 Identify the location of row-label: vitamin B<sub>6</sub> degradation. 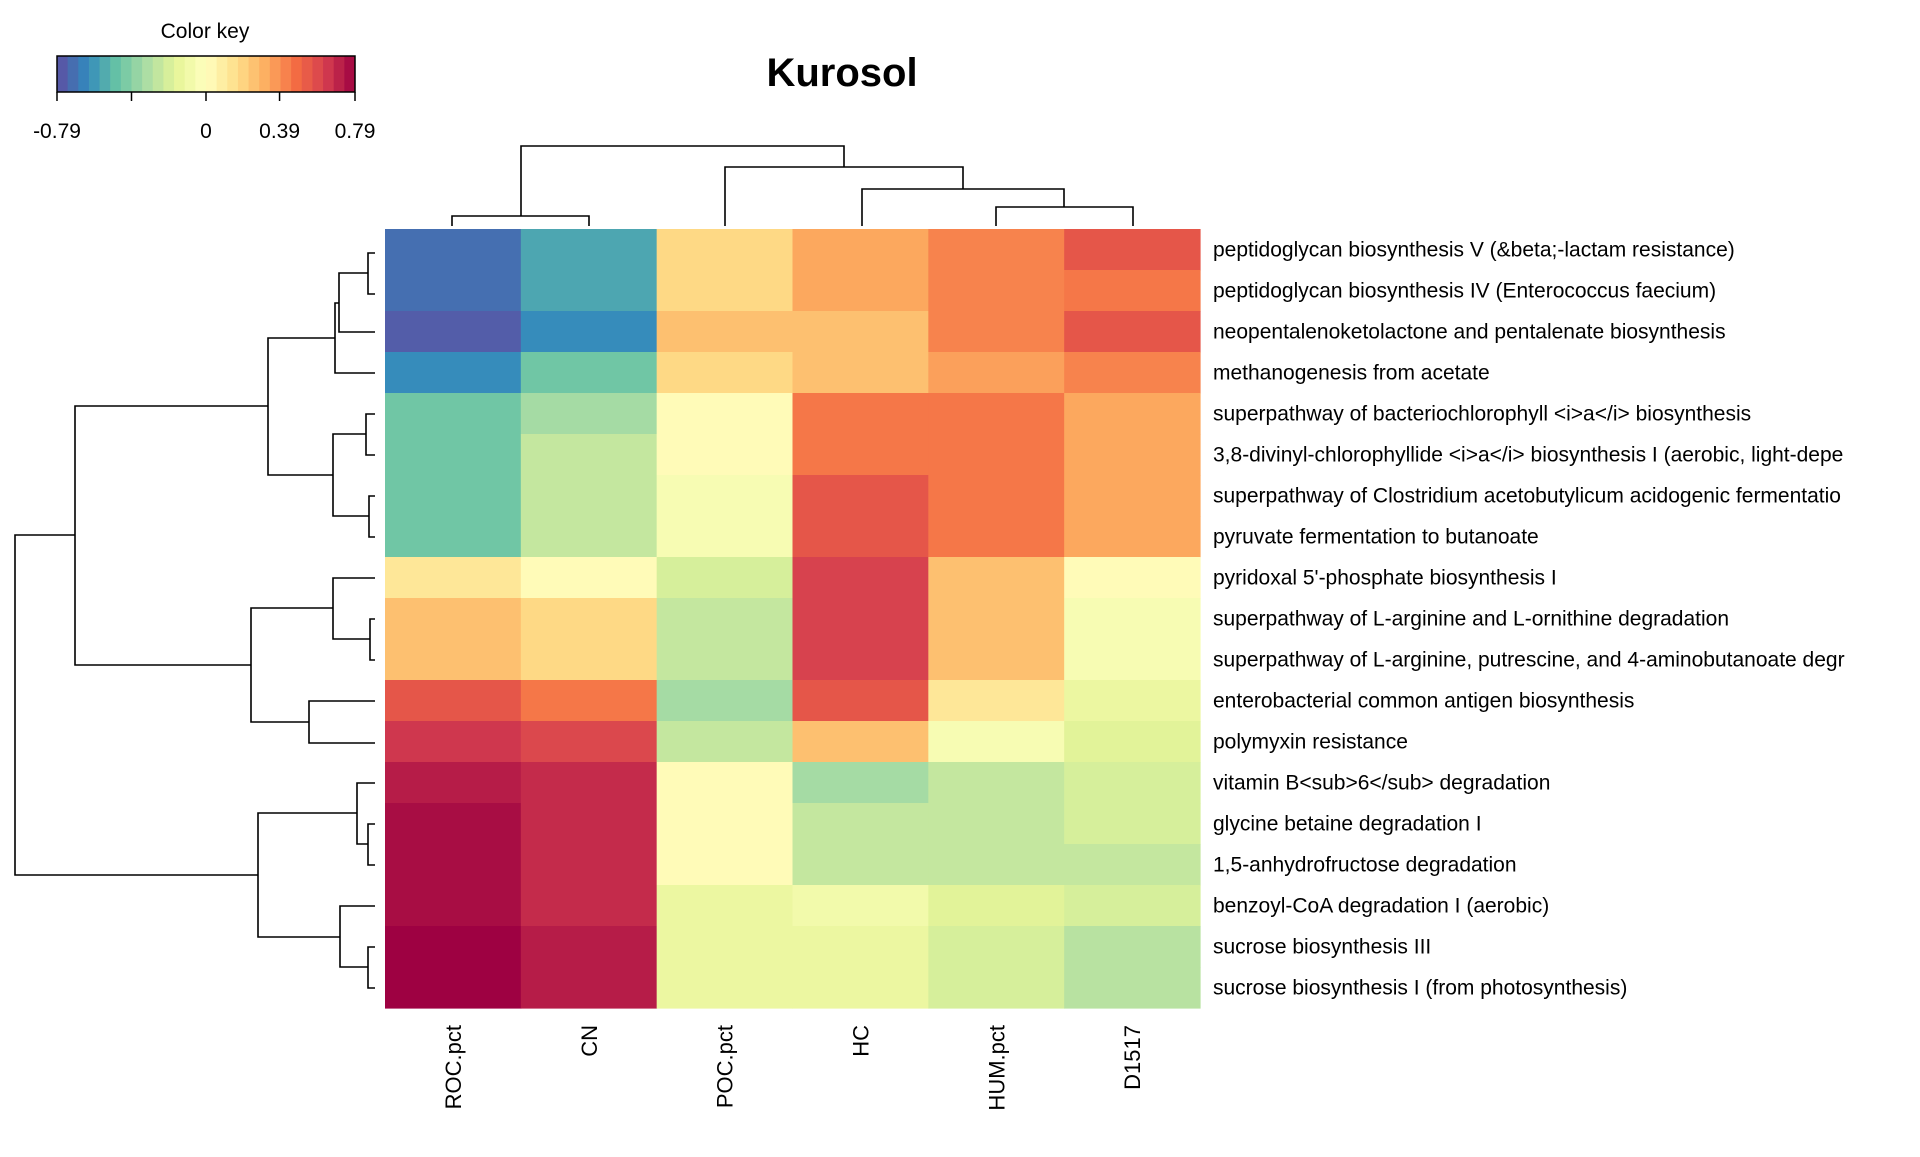
(1381, 783).